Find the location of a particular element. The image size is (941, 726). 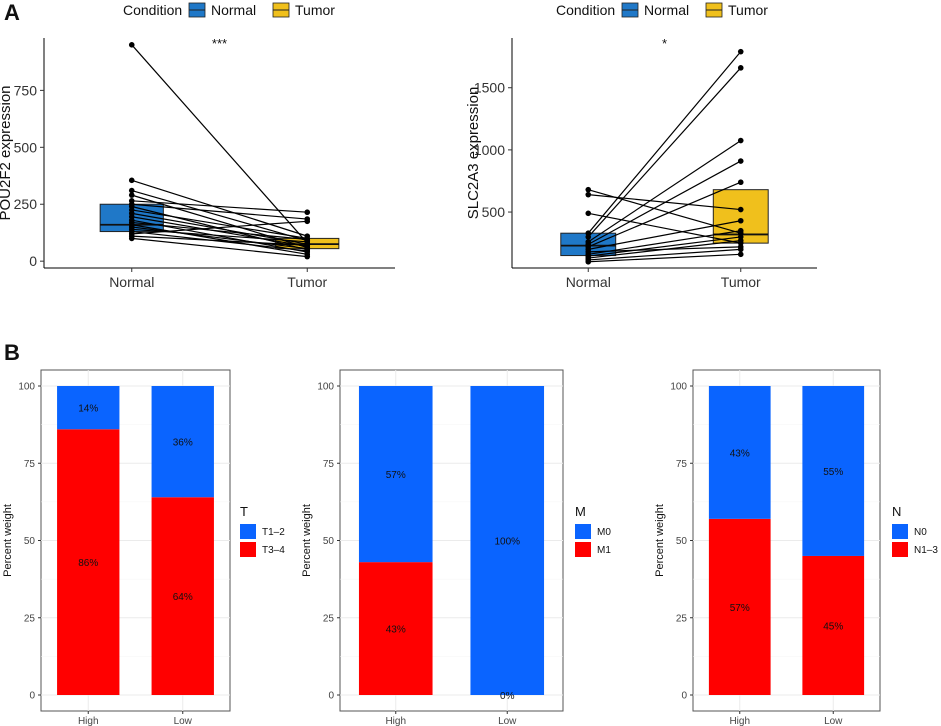

data-label: 14% is located at coordinates (88, 409).